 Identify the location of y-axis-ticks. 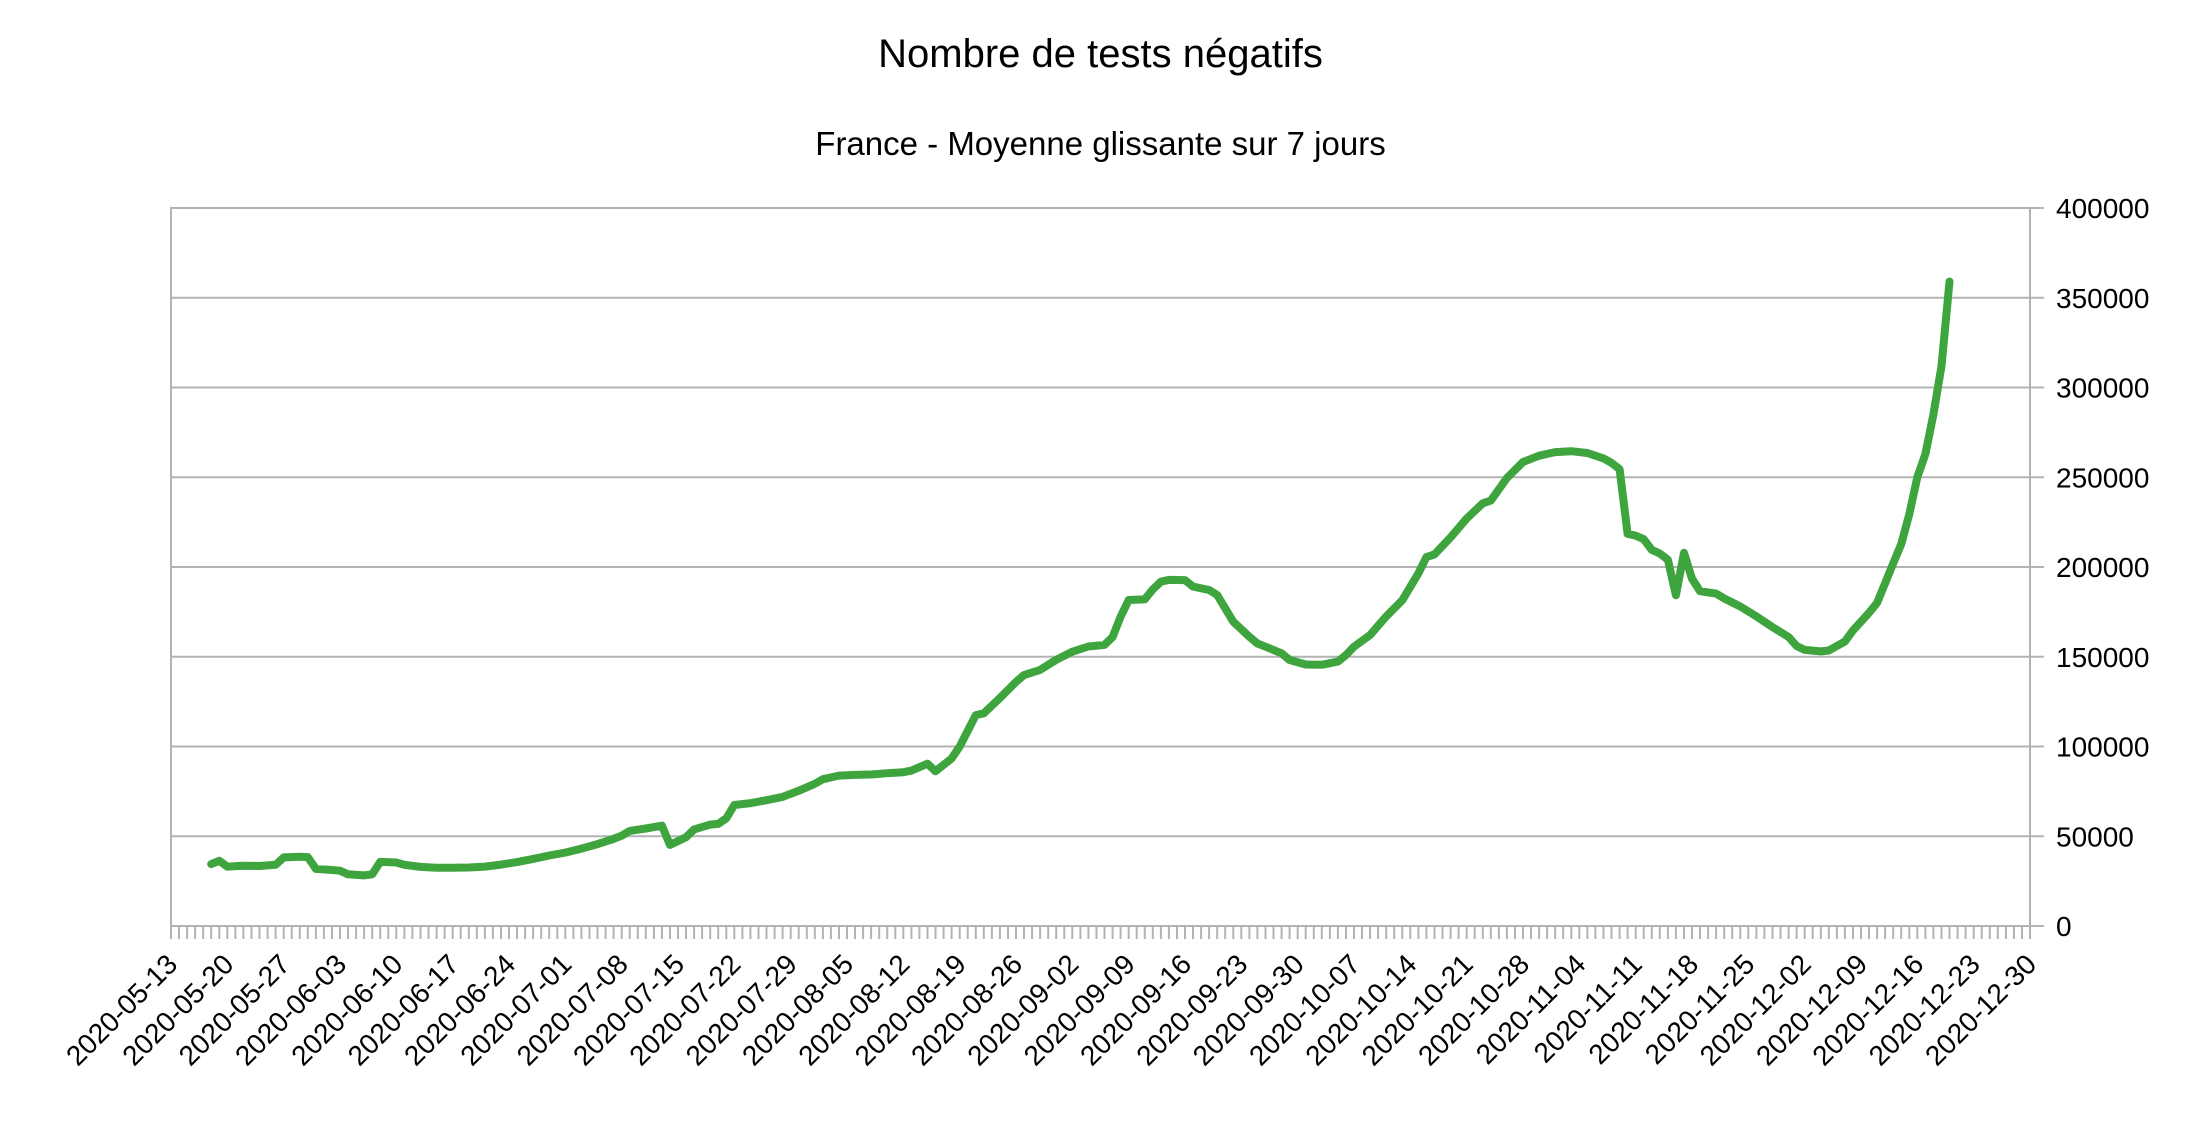
(2037, 567).